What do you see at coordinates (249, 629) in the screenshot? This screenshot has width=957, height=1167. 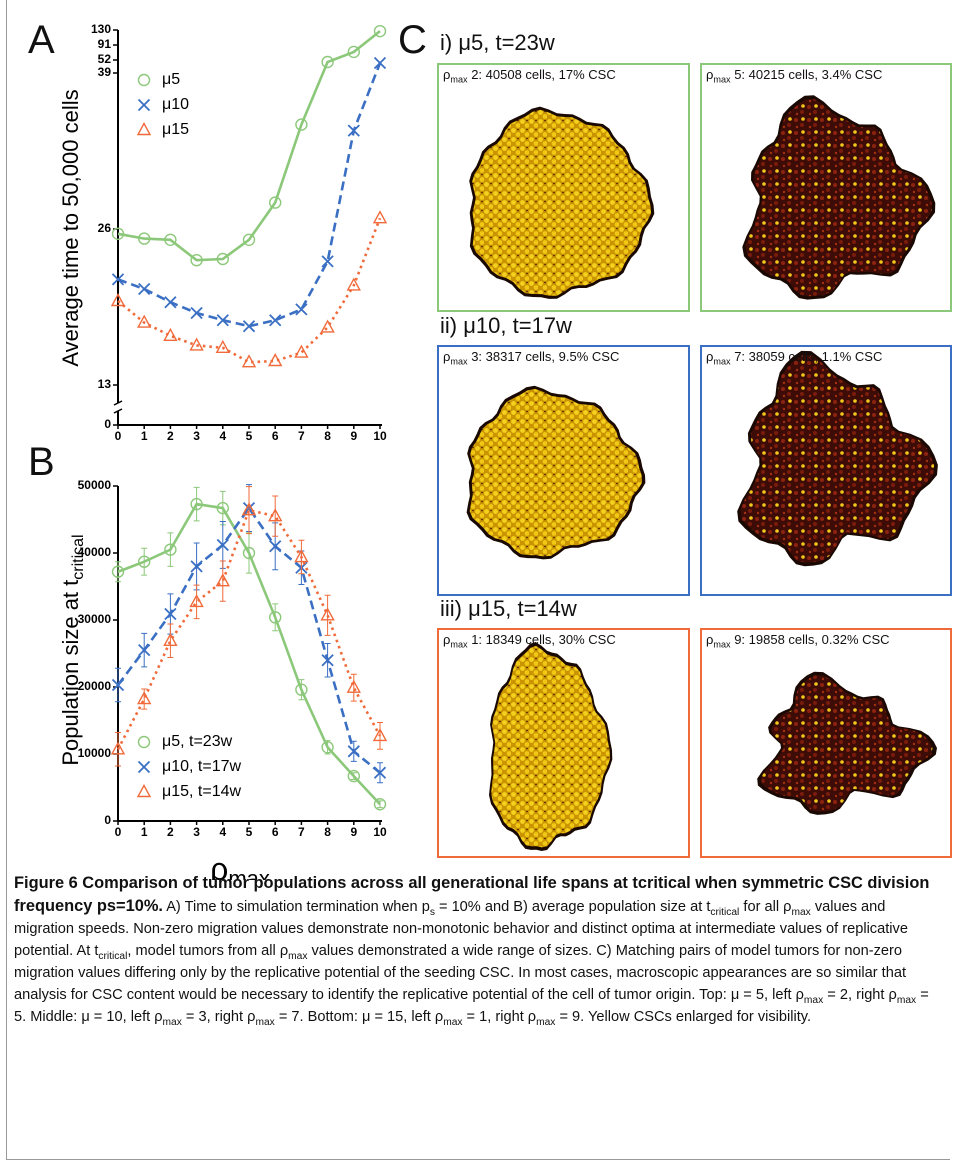 I see `series-line` at bounding box center [249, 629].